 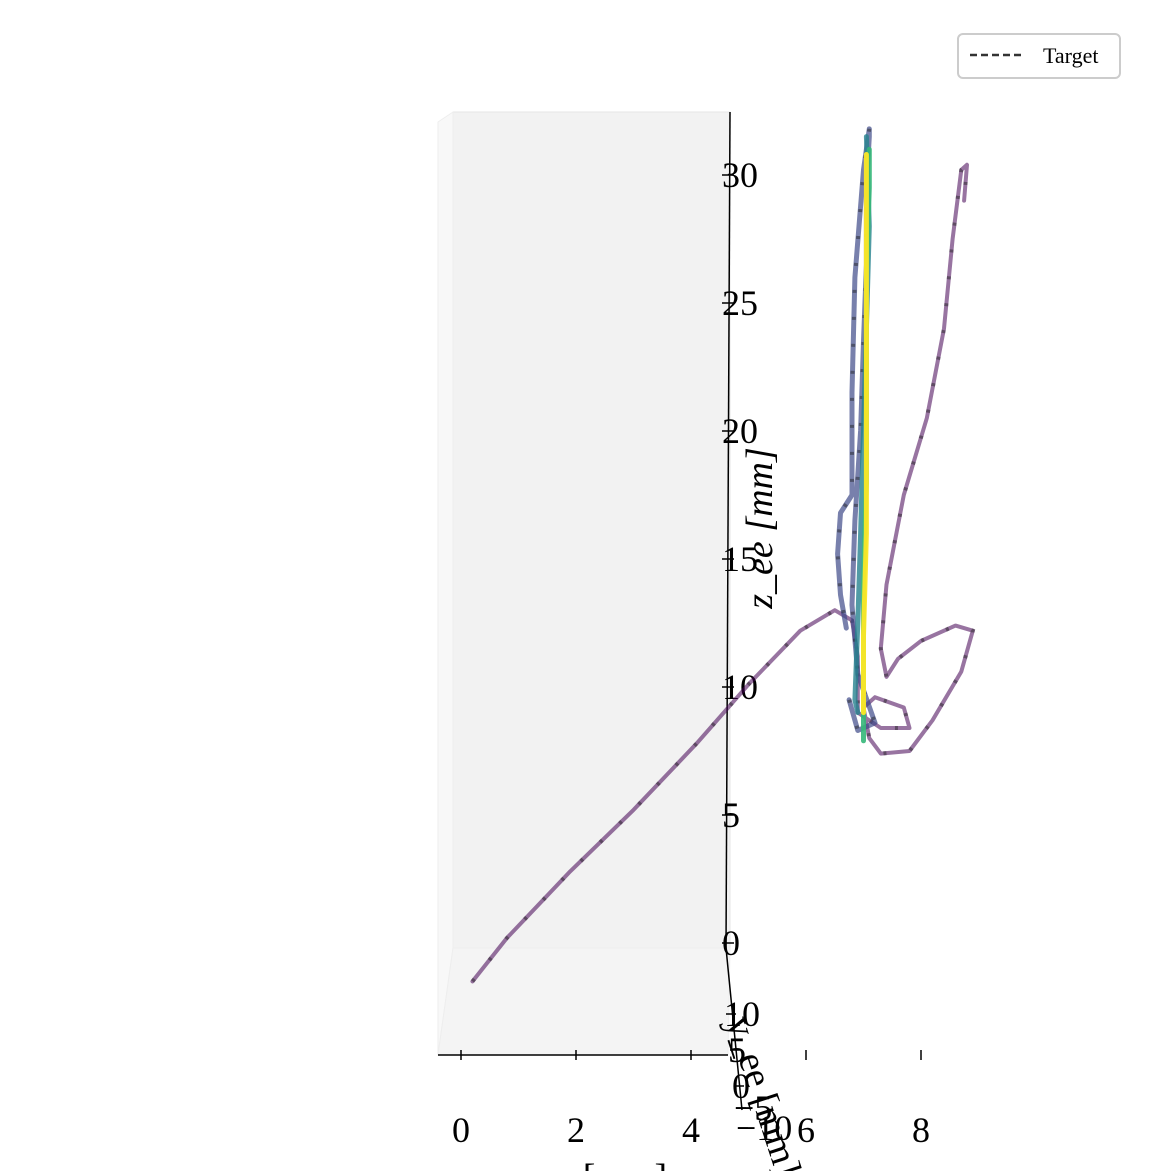 I want to click on y-axis-line, so click(x=734, y=1029).